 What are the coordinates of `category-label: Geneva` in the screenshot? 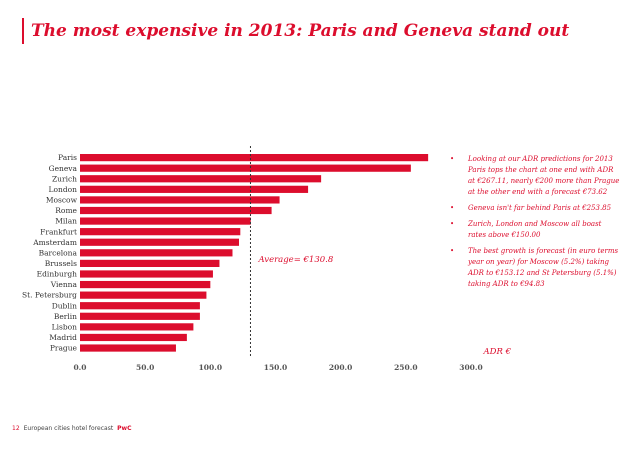 It's located at (63, 168).